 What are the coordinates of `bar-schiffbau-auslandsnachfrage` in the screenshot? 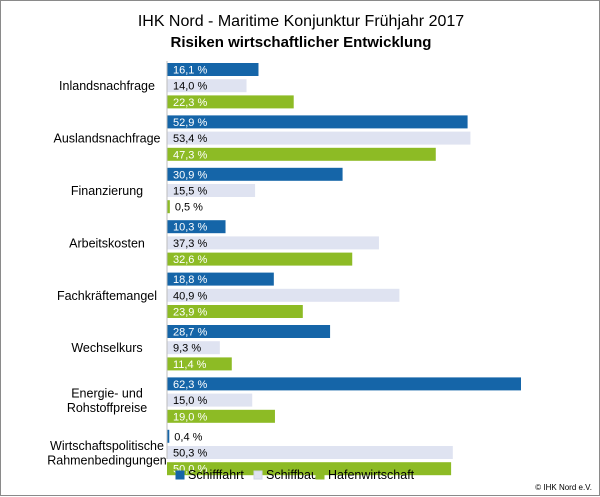 It's located at (319, 138).